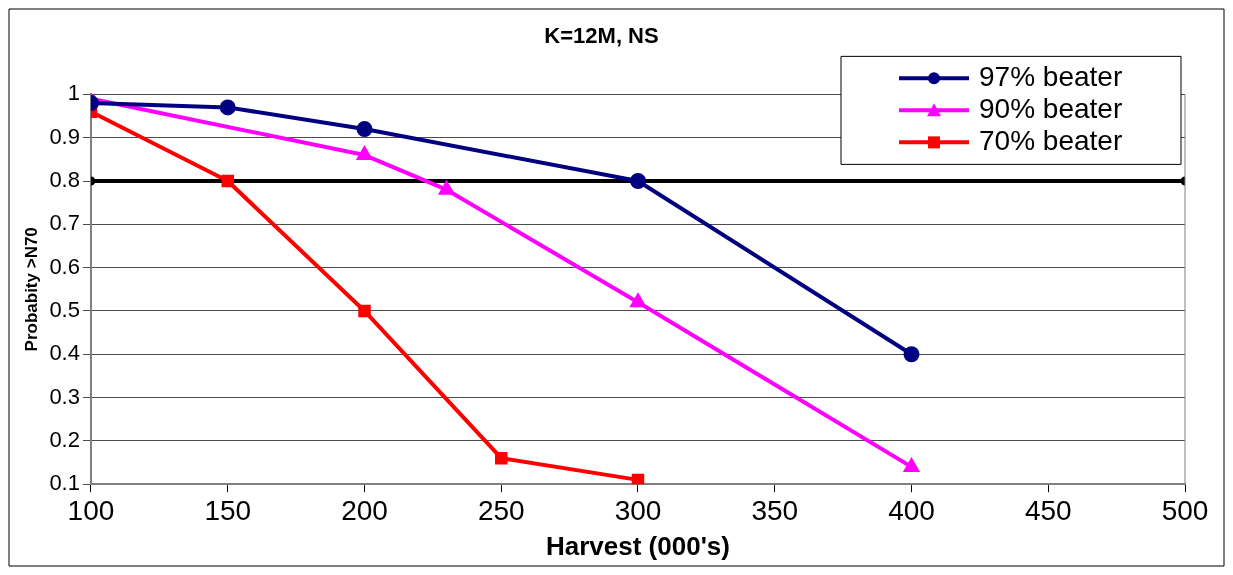 The width and height of the screenshot is (1233, 575). What do you see at coordinates (91, 510) in the screenshot?
I see `x-tick-label: 100` at bounding box center [91, 510].